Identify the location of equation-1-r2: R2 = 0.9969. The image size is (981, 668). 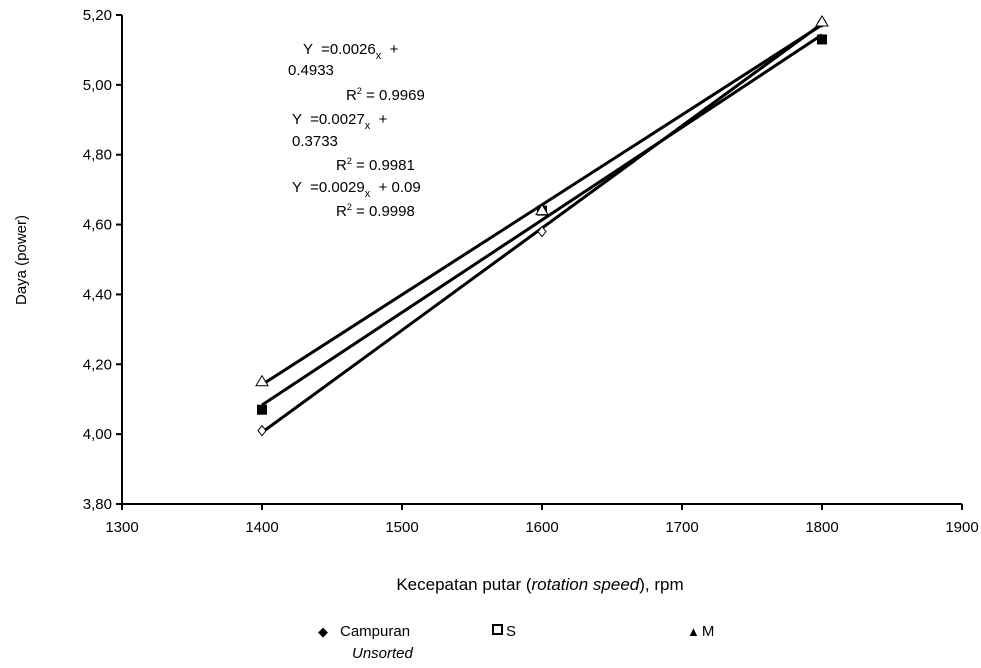
(385, 95).